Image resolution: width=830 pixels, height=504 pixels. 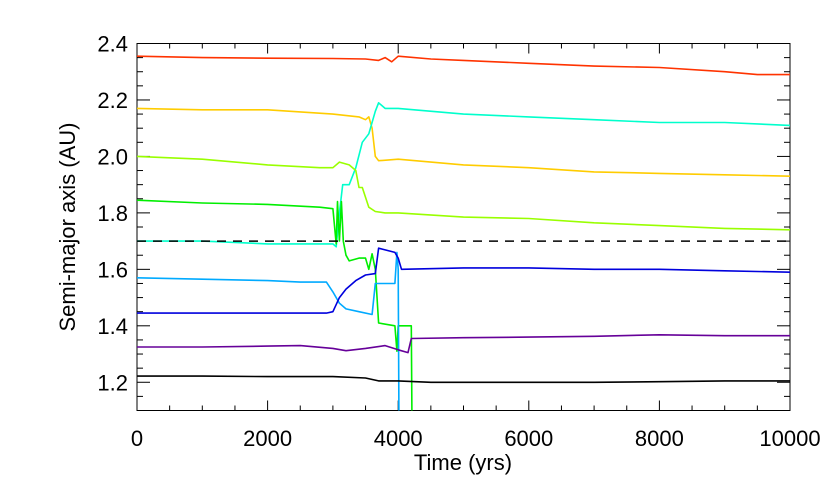 I want to click on x-tick-label: 8000, so click(x=659, y=438).